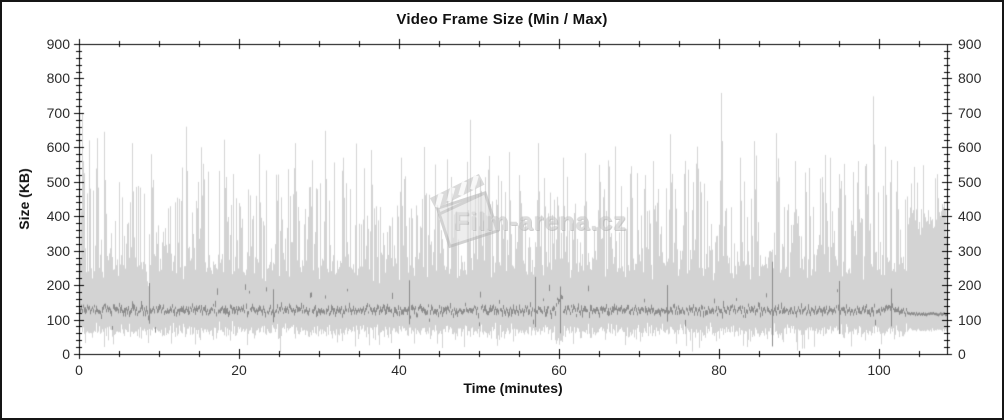 This screenshot has height=420, width=1004. What do you see at coordinates (502, 19) in the screenshot?
I see `chart-title: Video Frame Size (Min / Max)` at bounding box center [502, 19].